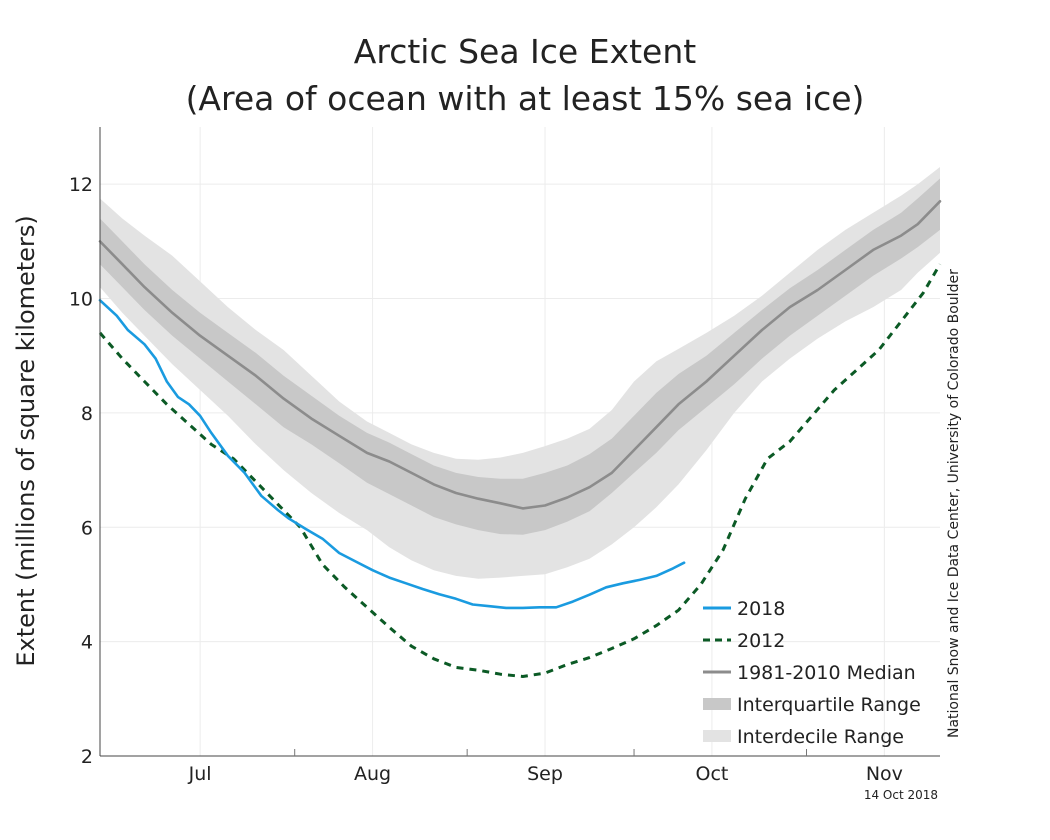 The height and width of the screenshot is (840, 1050). I want to click on y-tick-label: 10, so click(81, 300).